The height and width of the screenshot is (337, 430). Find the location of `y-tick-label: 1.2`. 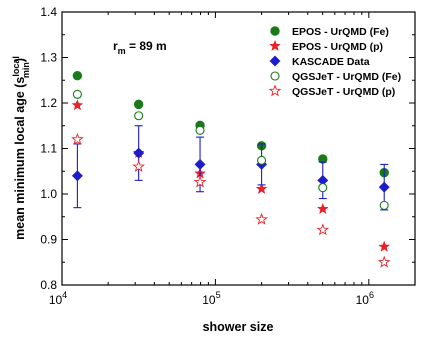

y-tick-label: 1.2 is located at coordinates (48, 103).